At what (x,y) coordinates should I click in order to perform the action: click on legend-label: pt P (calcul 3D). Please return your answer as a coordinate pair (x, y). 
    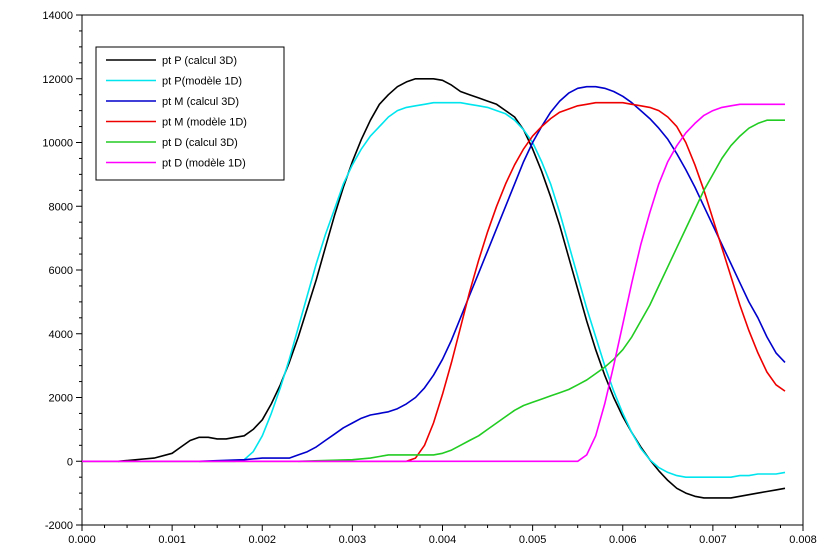
    Looking at the image, I should click on (199, 61).